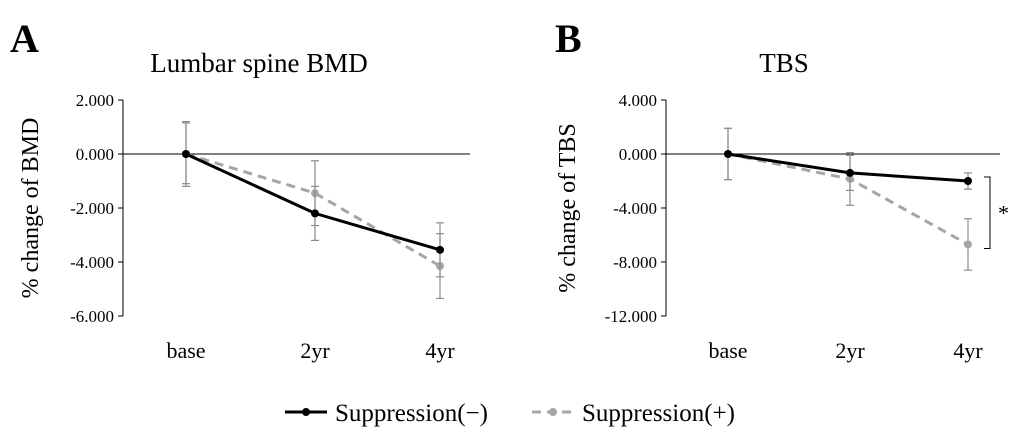 Image resolution: width=1017 pixels, height=440 pixels. Describe the element at coordinates (784, 63) in the screenshot. I see `chart-title-b: TBS` at that location.